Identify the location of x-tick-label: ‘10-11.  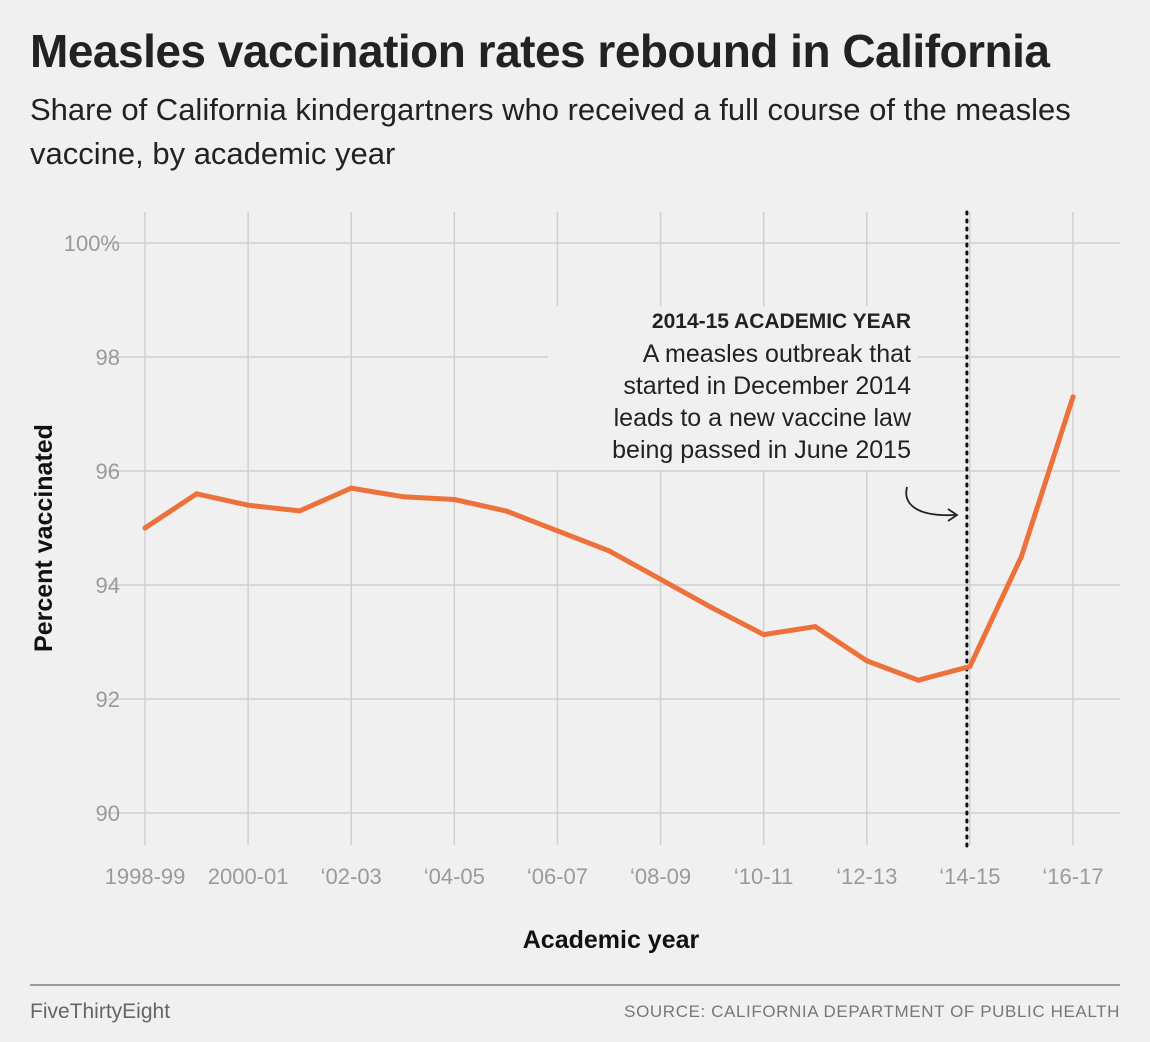
(764, 876).